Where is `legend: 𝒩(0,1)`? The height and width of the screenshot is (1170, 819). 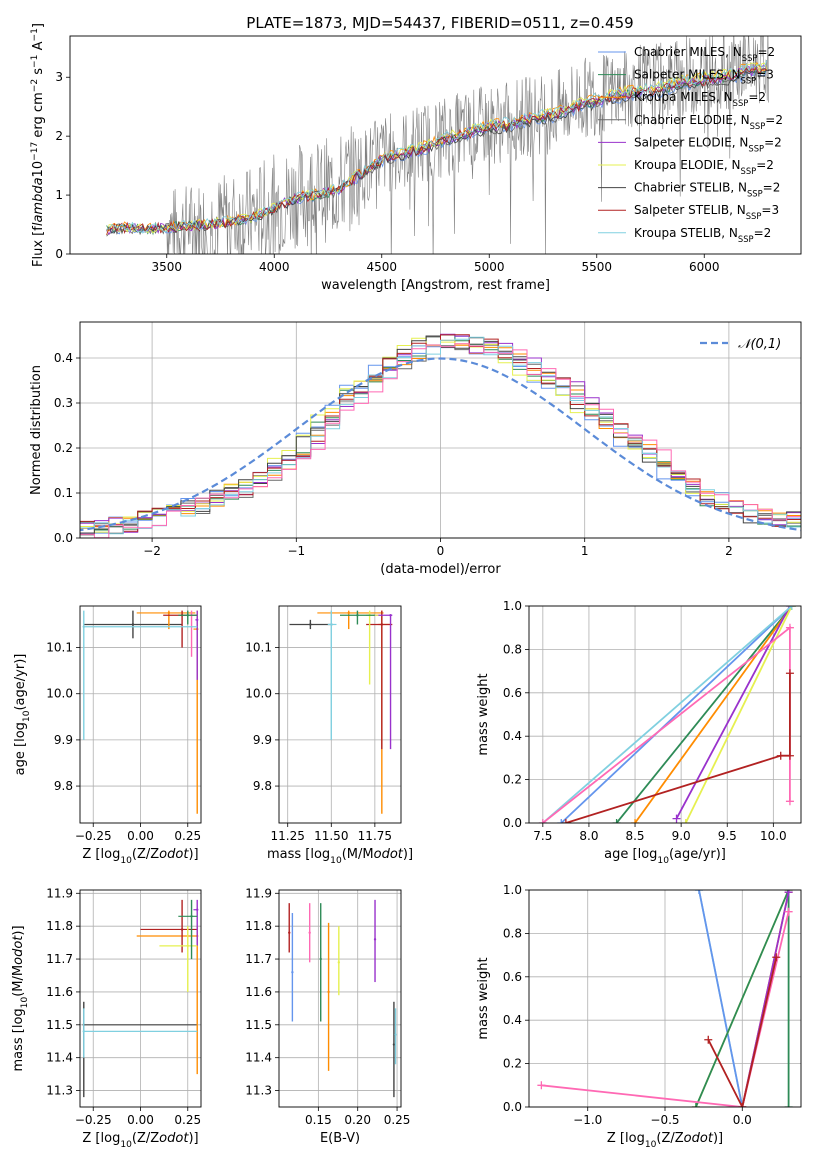 legend: 𝒩(0,1) is located at coordinates (740, 344).